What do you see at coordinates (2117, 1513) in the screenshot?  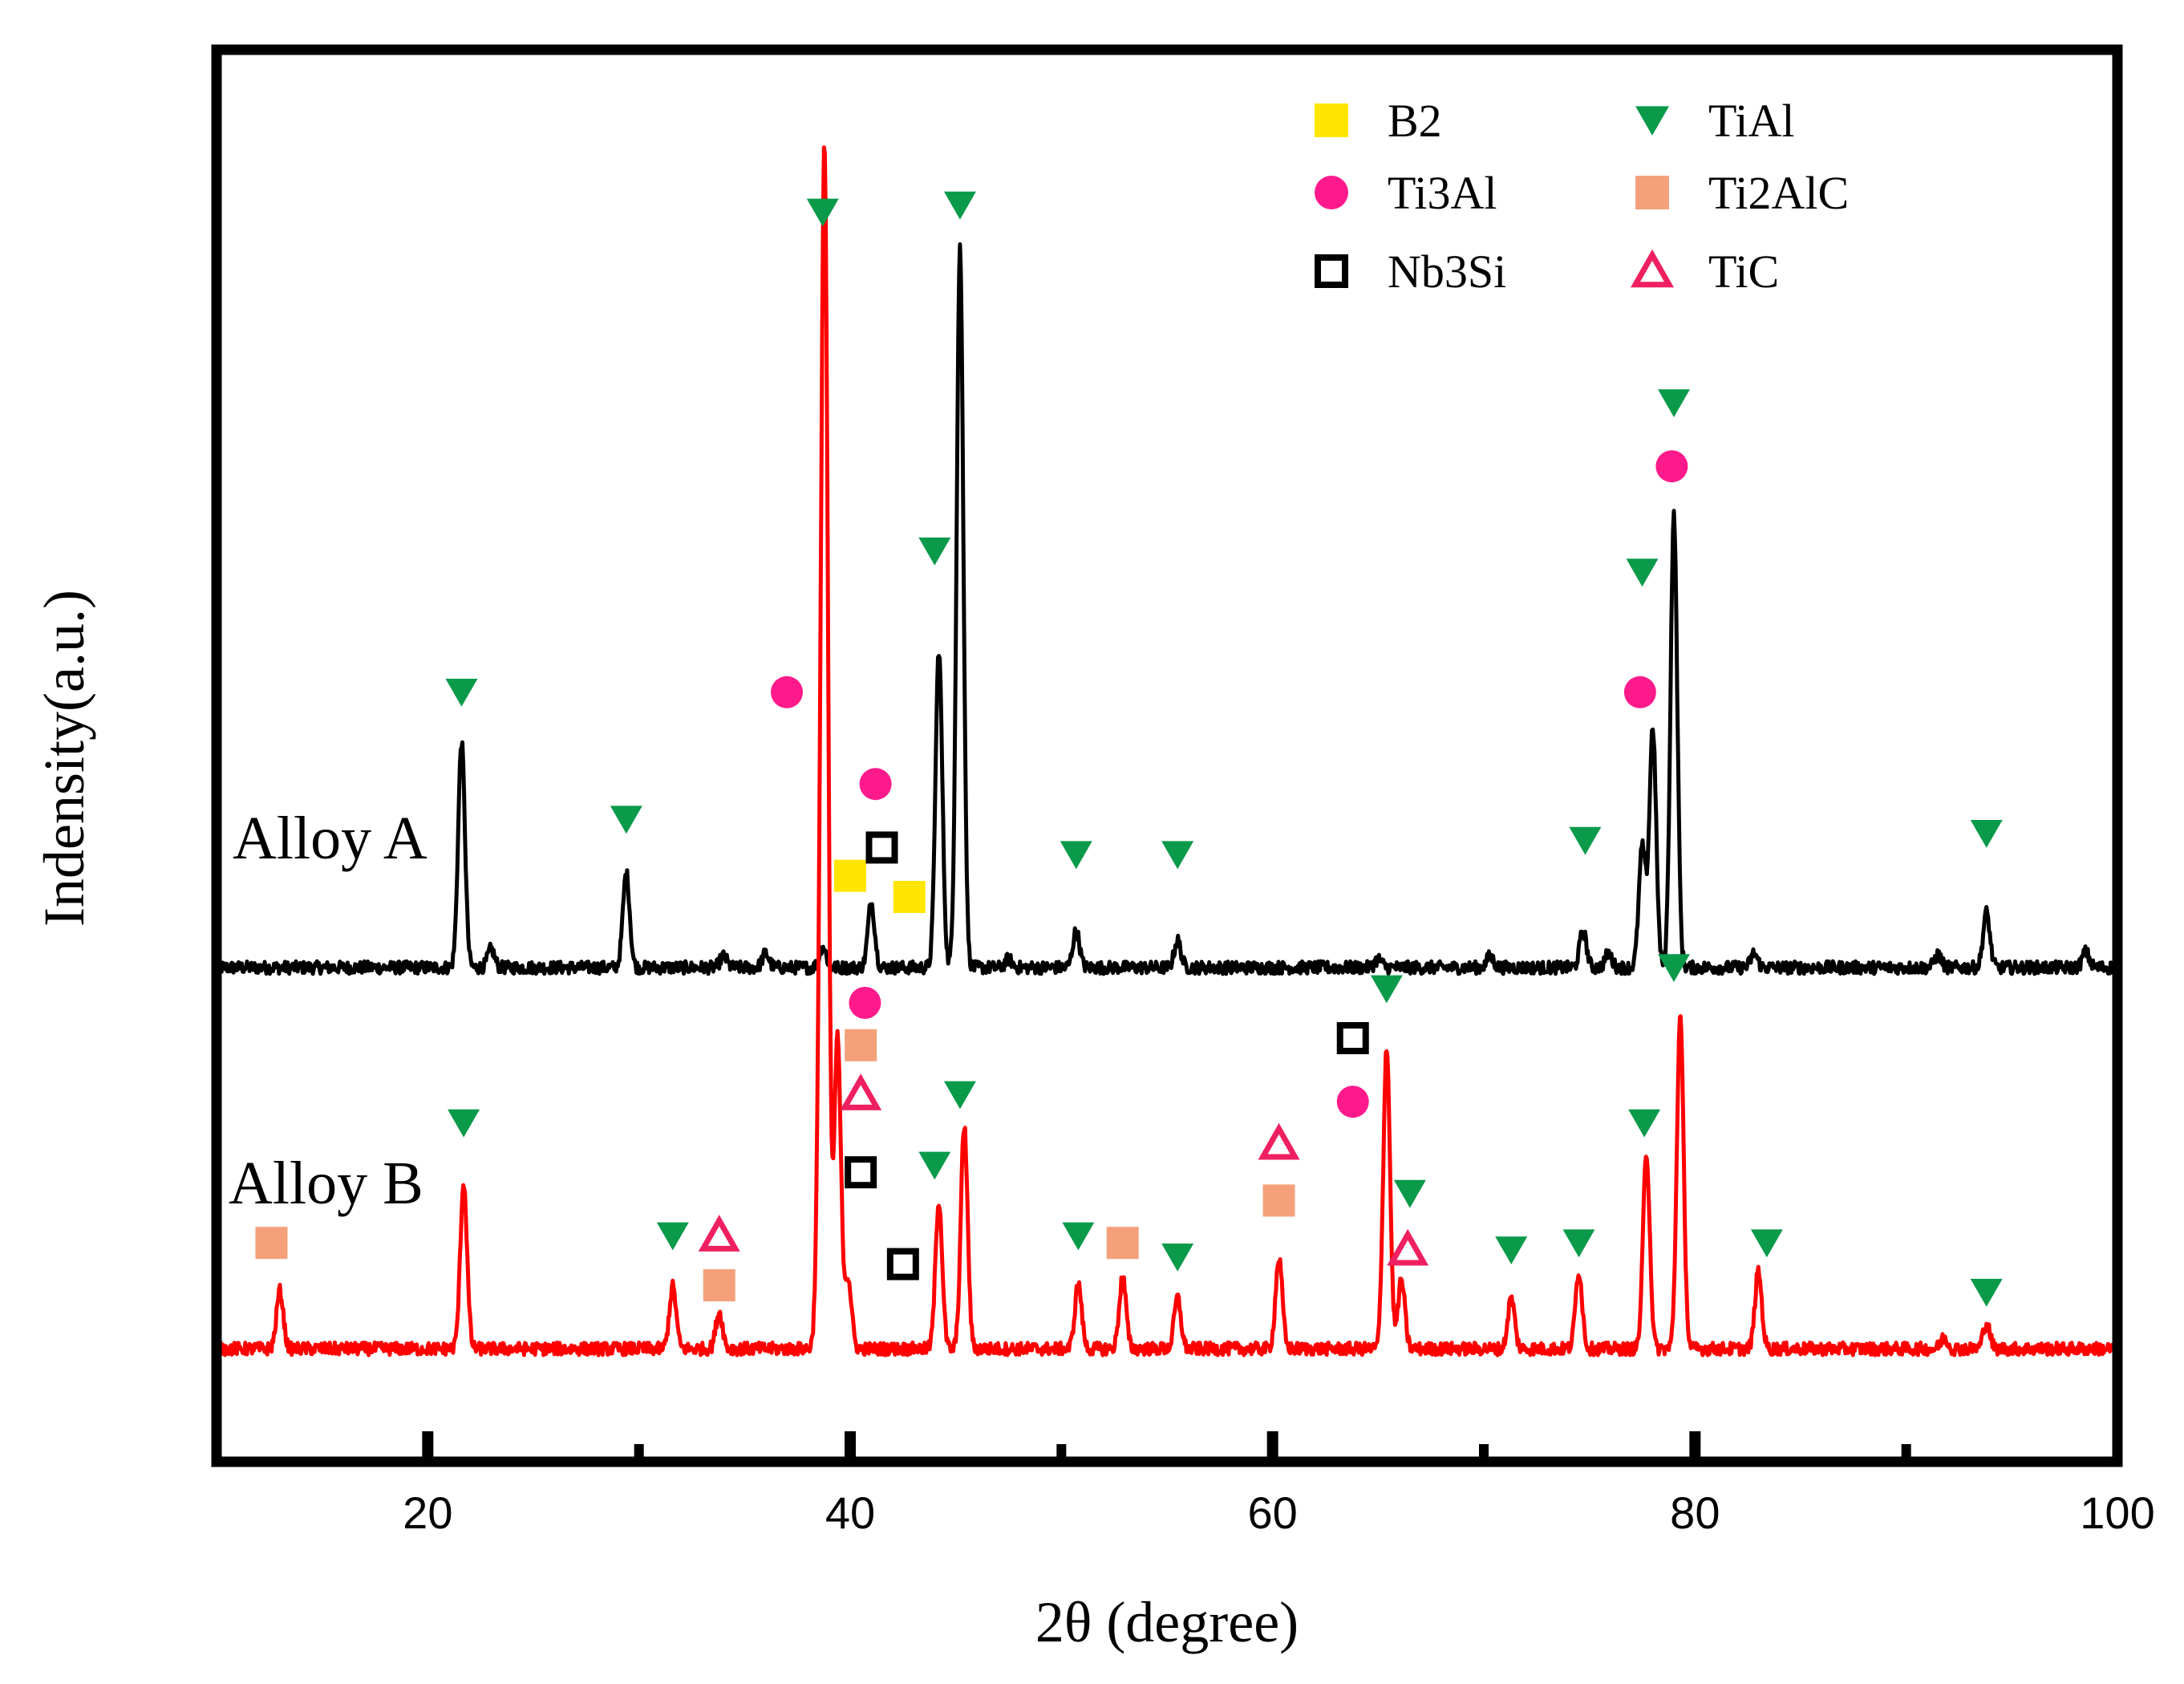 I see `x-tick-label-100: 100` at bounding box center [2117, 1513].